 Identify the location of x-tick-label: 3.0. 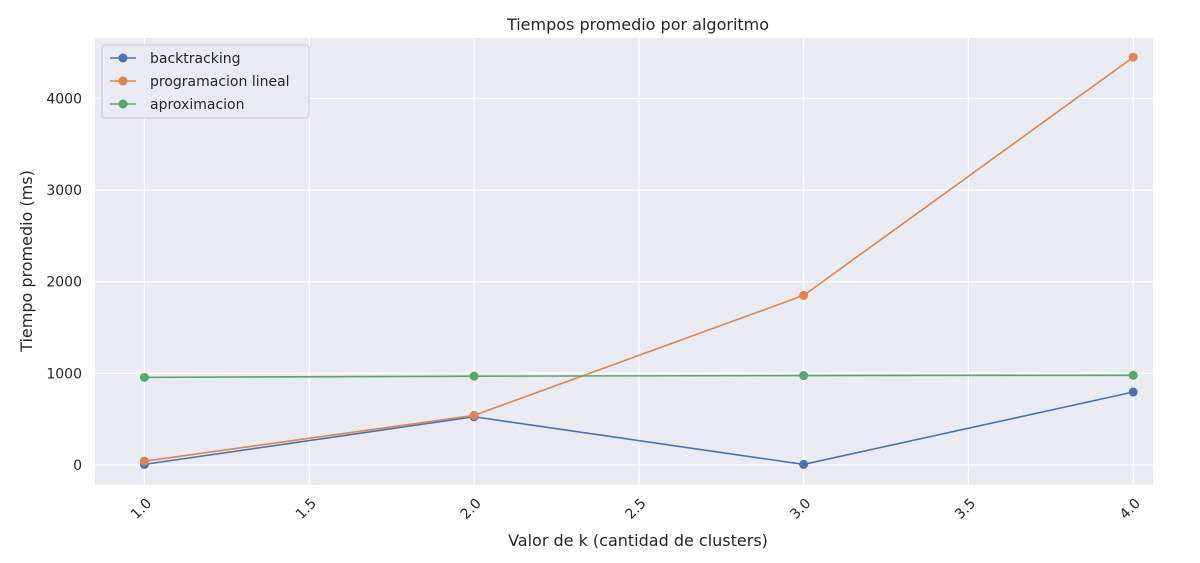
(800, 509).